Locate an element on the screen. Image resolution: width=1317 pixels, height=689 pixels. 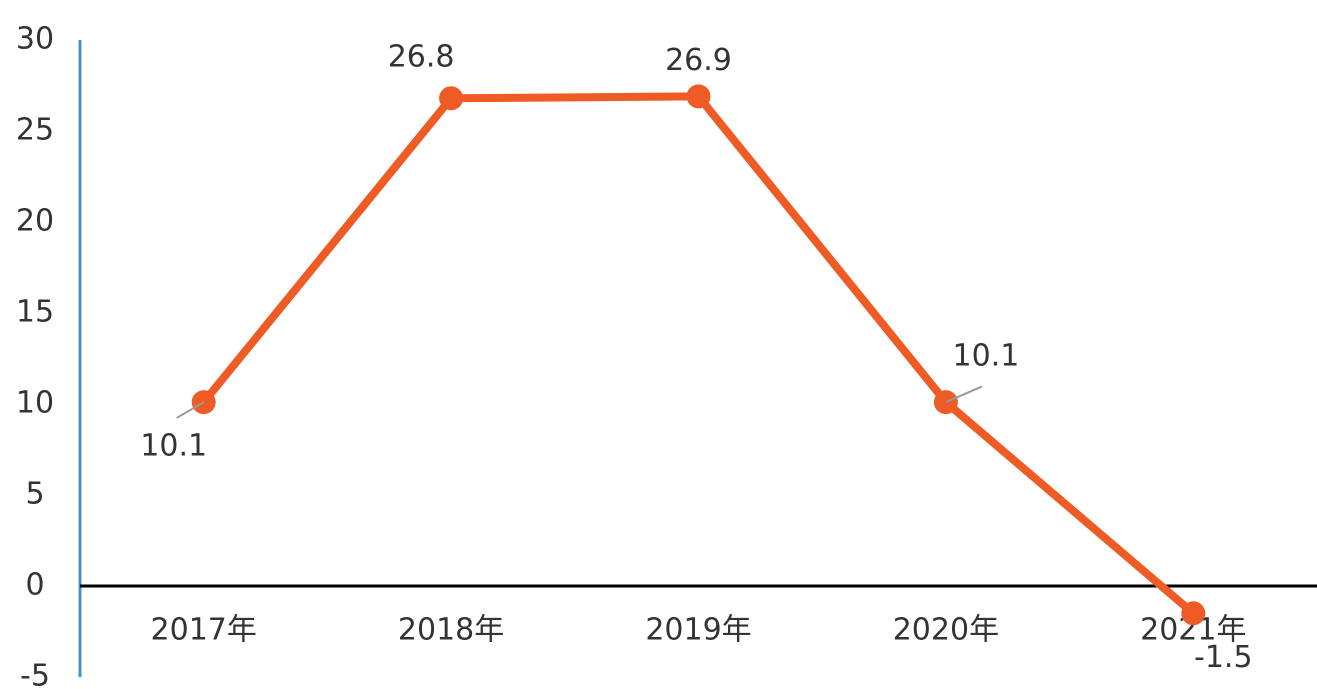
data-label: 26.8 is located at coordinates (421, 57).